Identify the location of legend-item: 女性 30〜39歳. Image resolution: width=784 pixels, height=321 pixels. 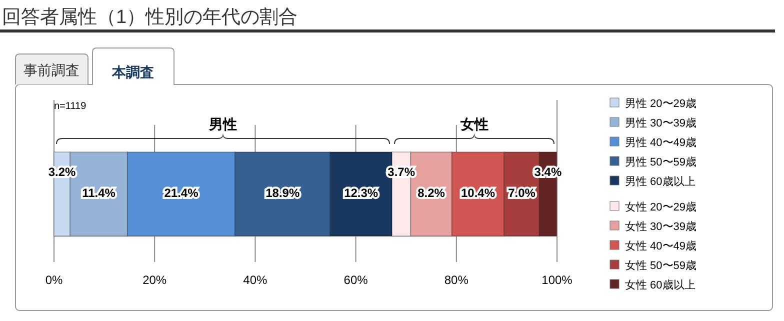
(653, 226).